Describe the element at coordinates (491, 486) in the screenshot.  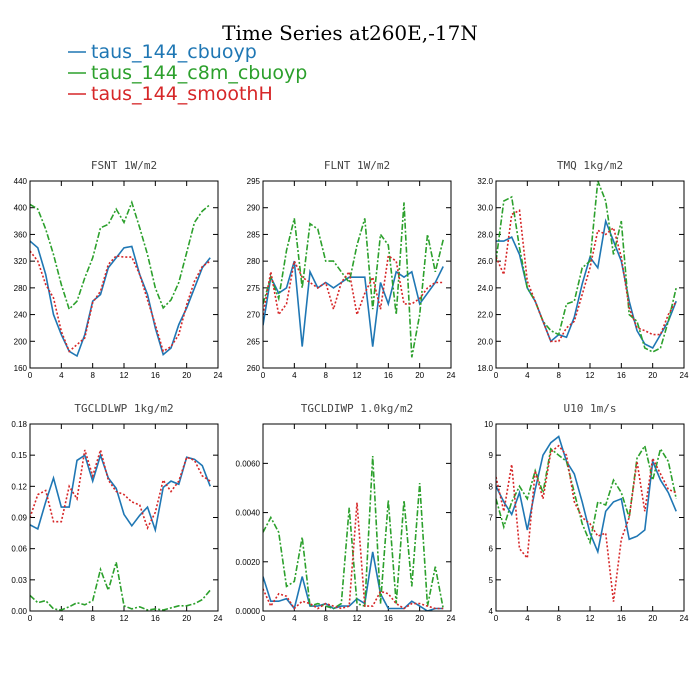
I see `y-tick-label: 8` at that location.